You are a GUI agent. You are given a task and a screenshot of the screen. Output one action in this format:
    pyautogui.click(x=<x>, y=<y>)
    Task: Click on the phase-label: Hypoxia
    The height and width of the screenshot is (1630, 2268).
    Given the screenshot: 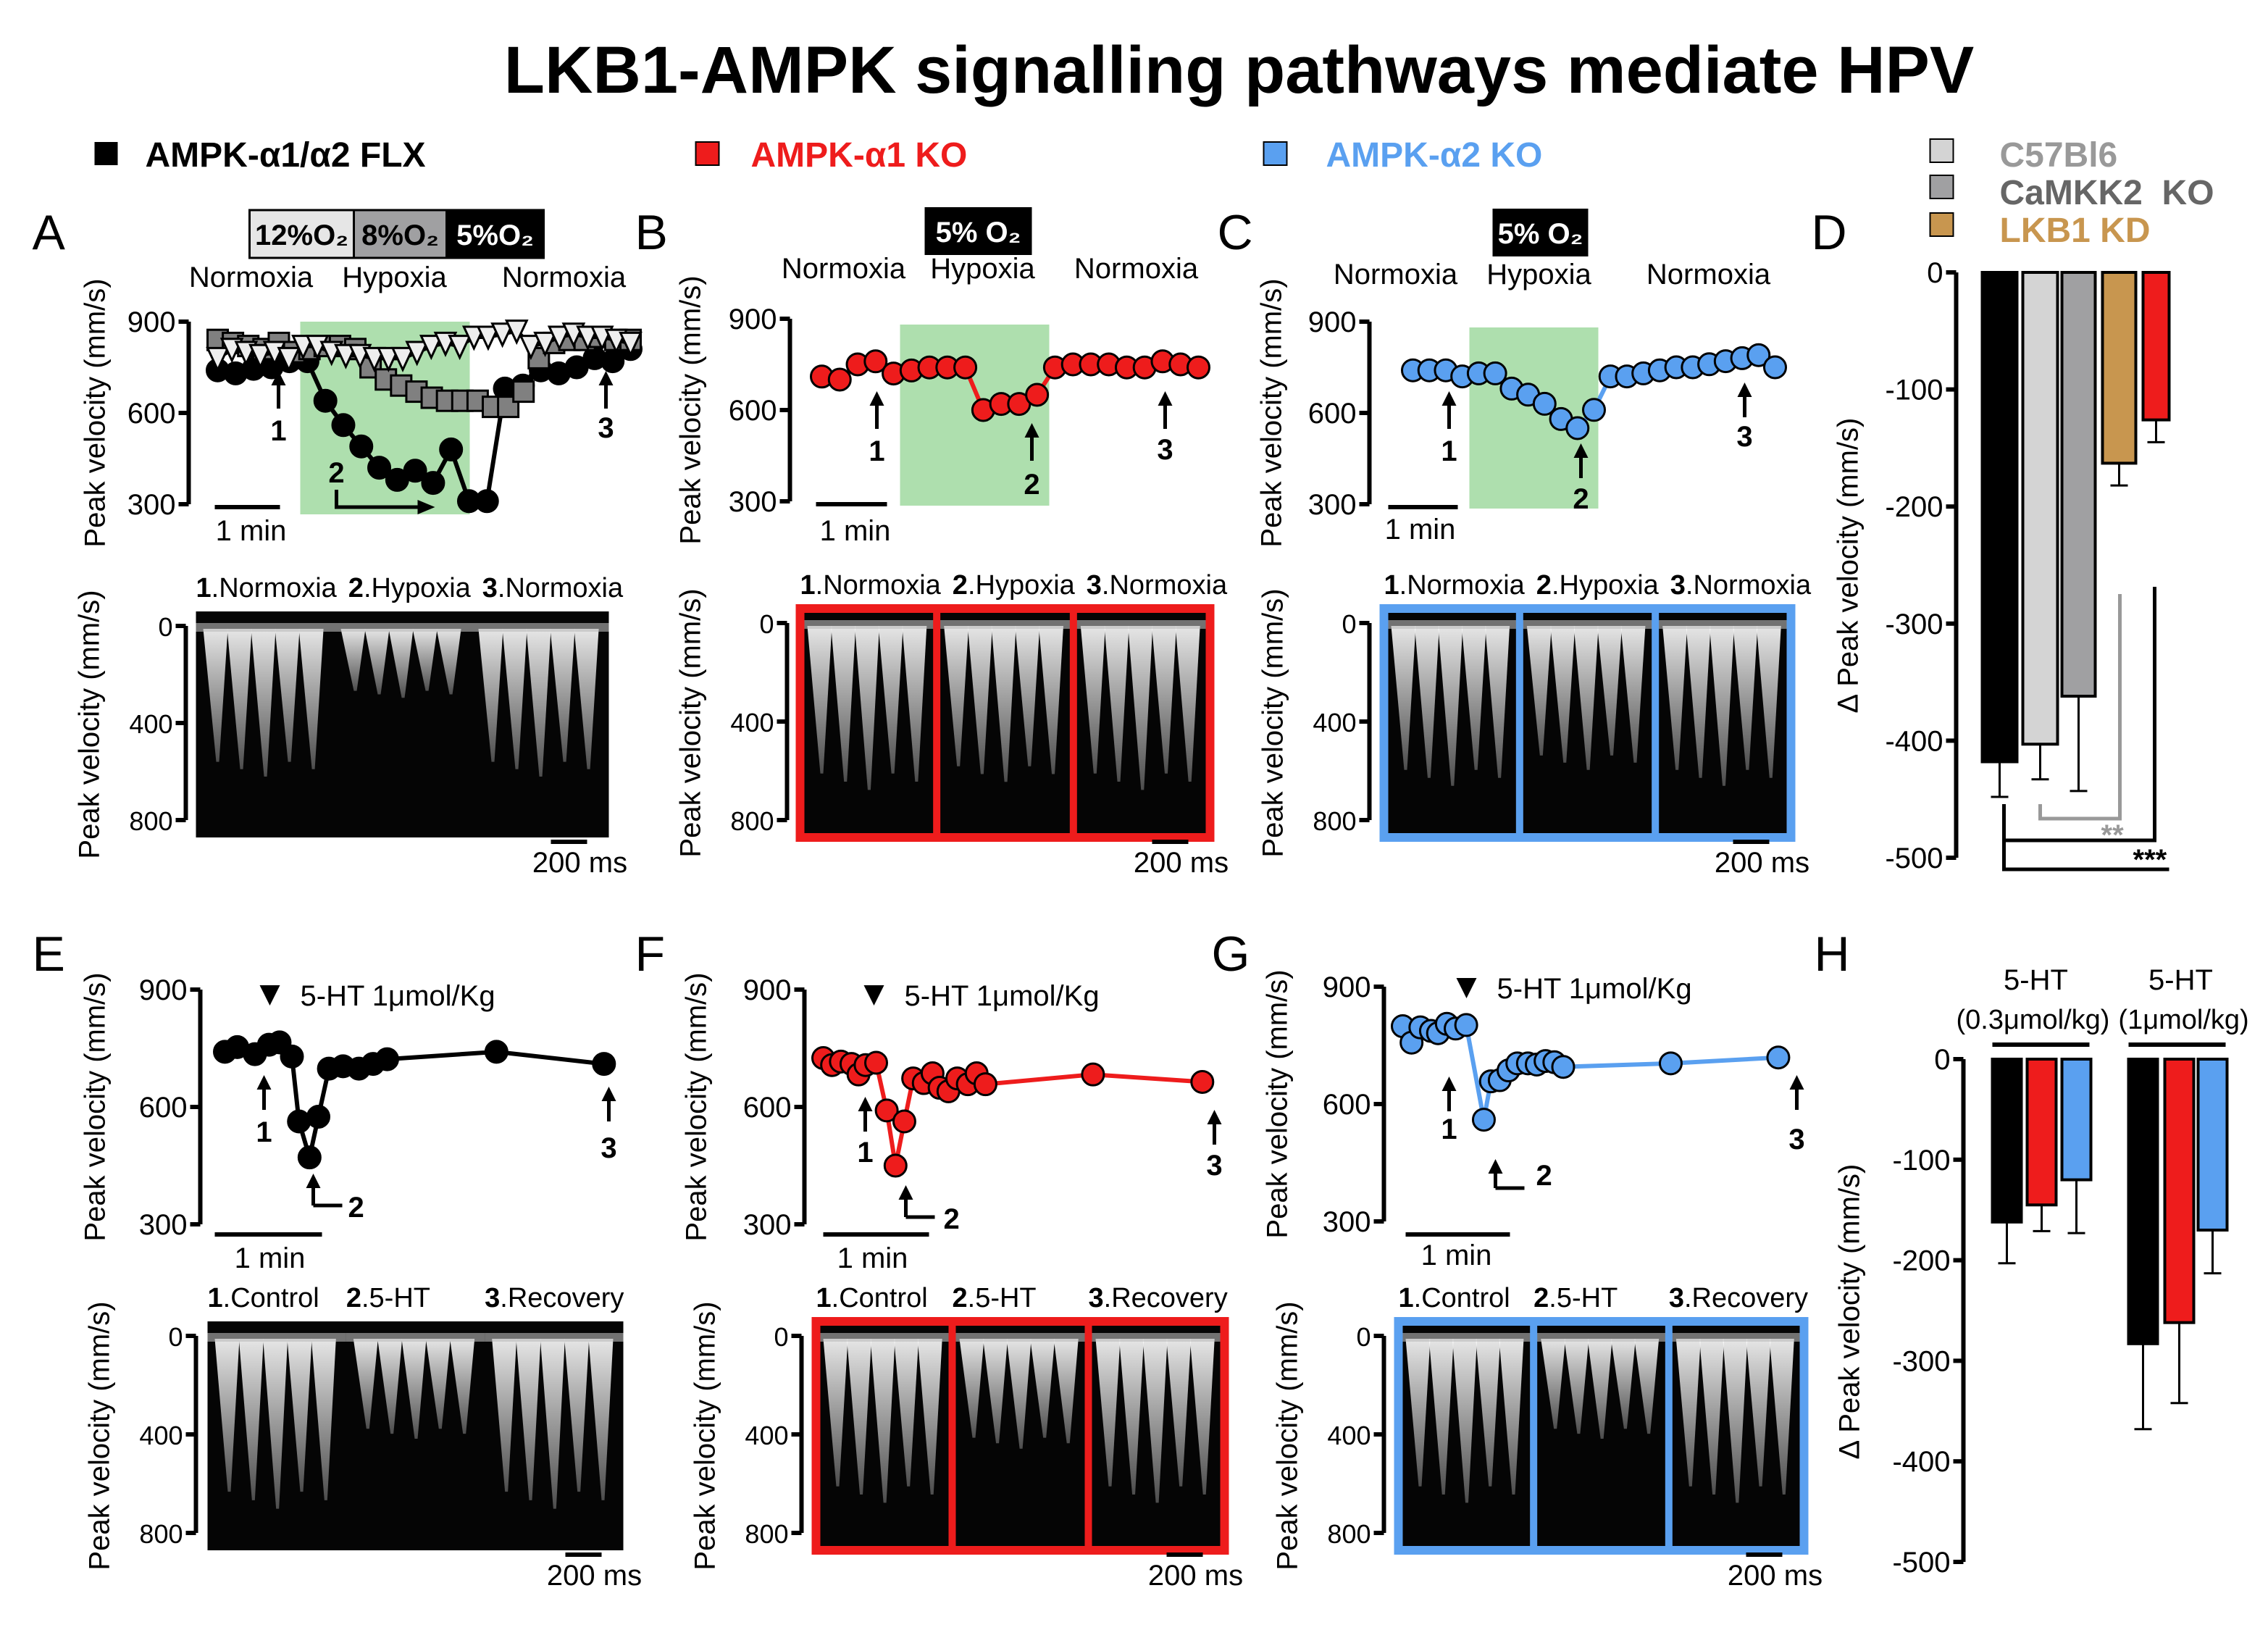 What is the action you would take?
    pyautogui.click(x=395, y=277)
    